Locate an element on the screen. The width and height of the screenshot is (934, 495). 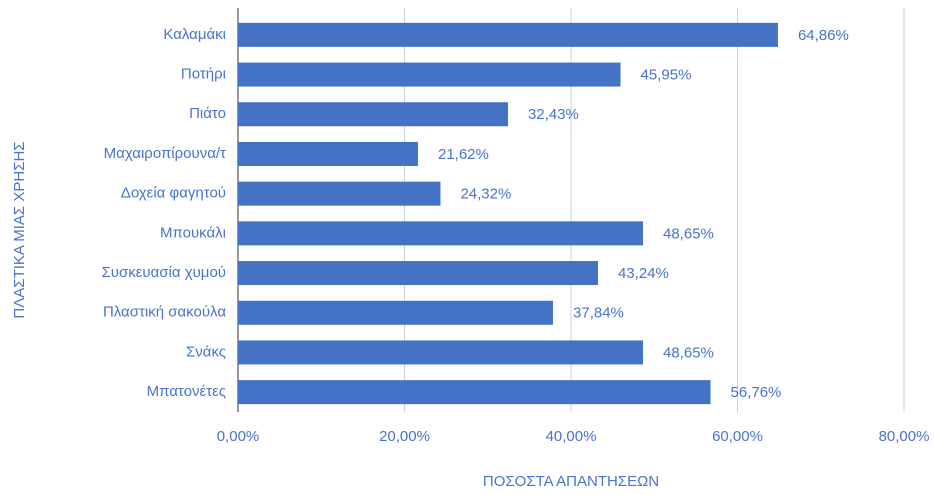
value-label: 21,62% is located at coordinates (463, 154).